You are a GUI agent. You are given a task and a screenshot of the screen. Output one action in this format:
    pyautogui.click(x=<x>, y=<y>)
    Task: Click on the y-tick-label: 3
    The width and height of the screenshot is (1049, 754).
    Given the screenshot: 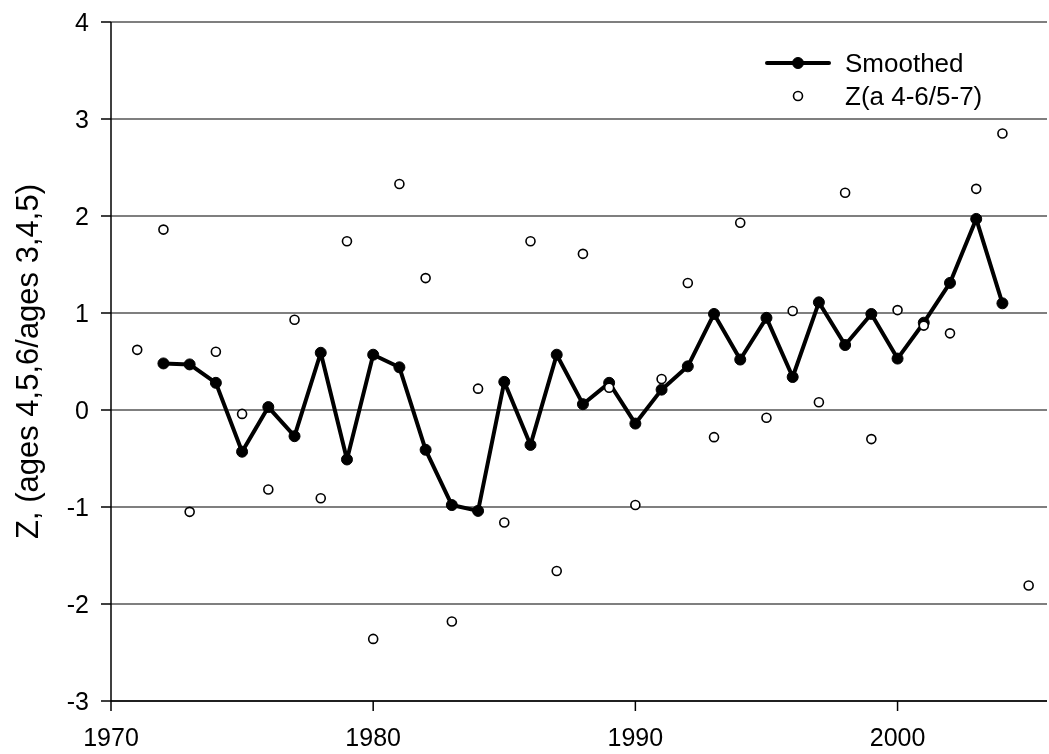 What is the action you would take?
    pyautogui.click(x=82, y=118)
    